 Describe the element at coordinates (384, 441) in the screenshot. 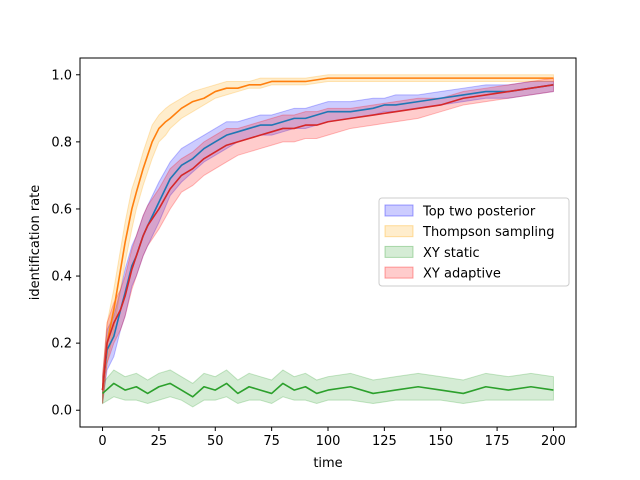

I see `x-tick-label: 125` at that location.